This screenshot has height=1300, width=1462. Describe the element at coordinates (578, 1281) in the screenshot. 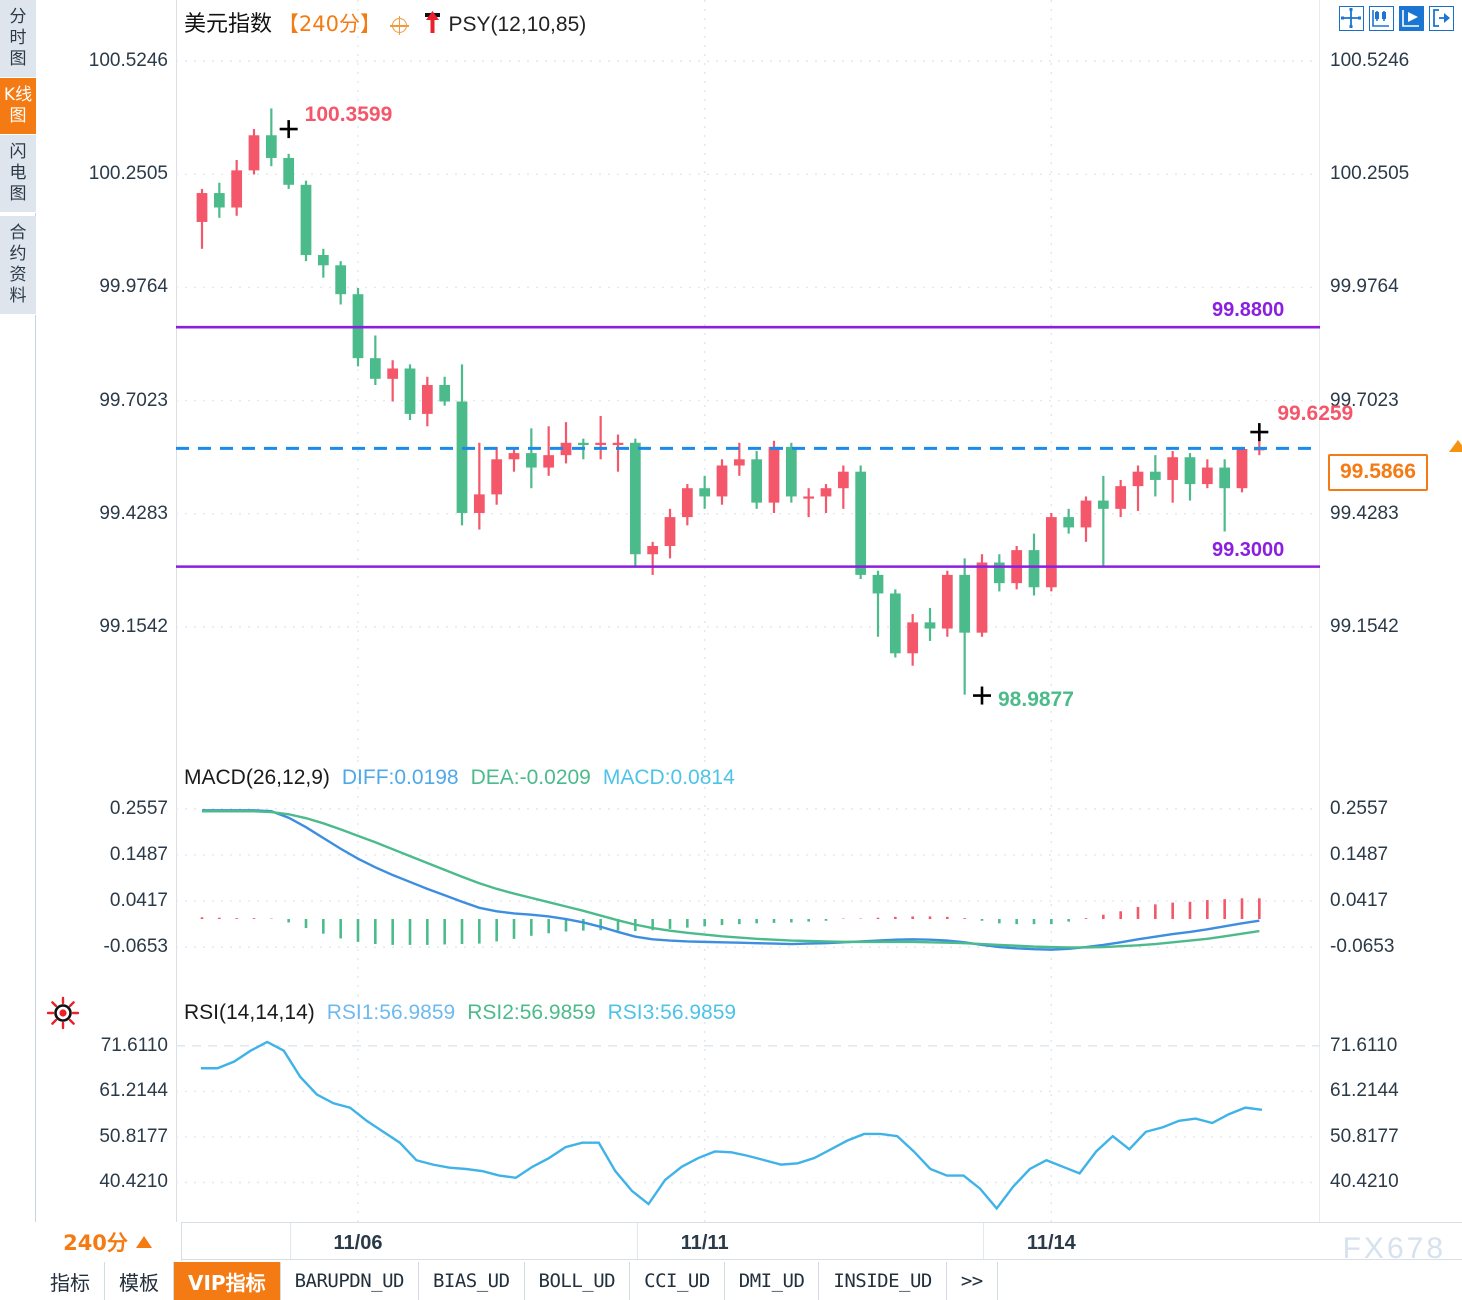

I see `bottom-tab-5: BOLL_UD` at that location.